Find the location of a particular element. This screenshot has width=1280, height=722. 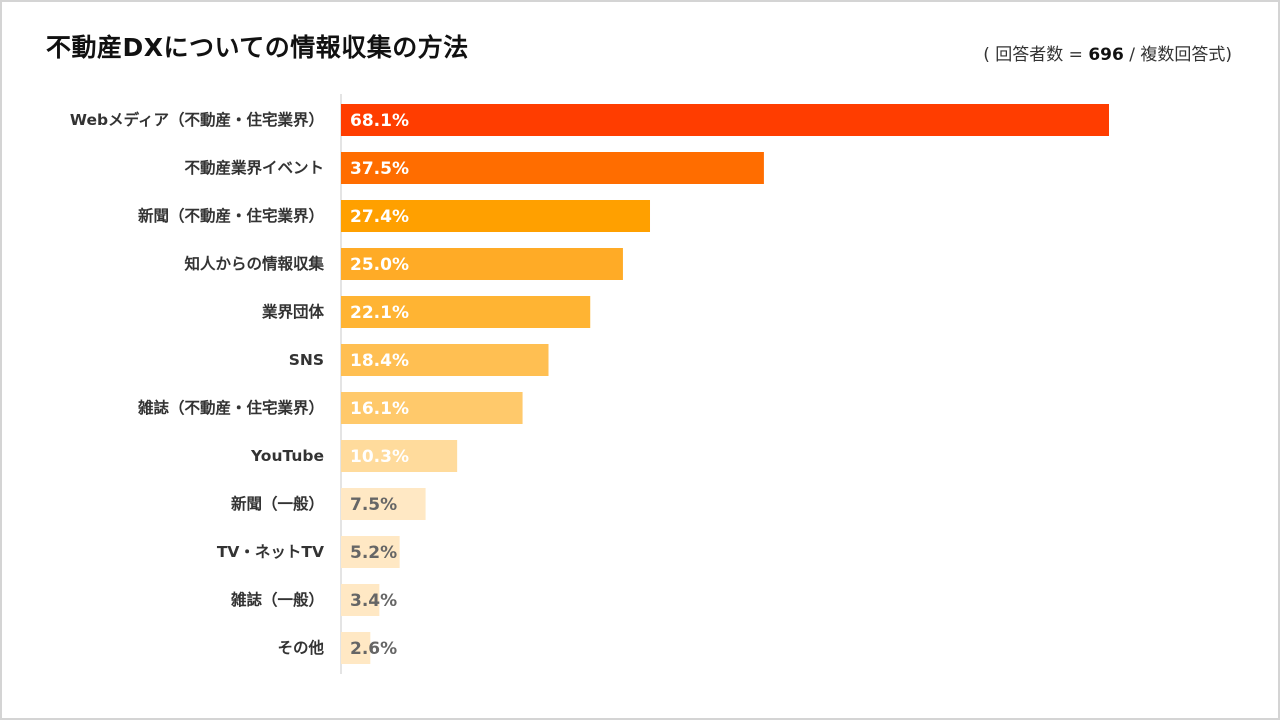

category-label-2: 新聞（不動産・住宅業界） is located at coordinates (231, 215).